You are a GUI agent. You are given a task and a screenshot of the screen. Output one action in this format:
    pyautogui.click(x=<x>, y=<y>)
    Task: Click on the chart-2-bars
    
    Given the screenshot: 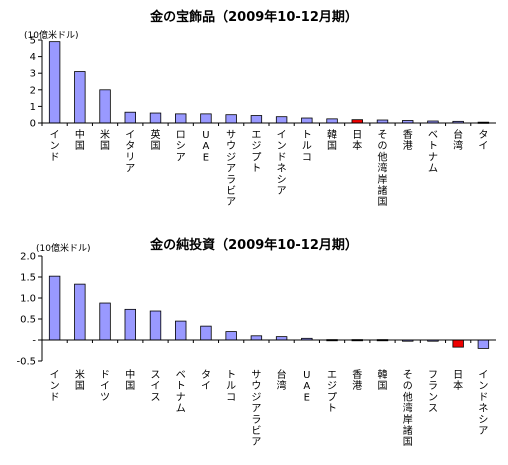 What is the action you would take?
    pyautogui.click(x=265, y=312)
    